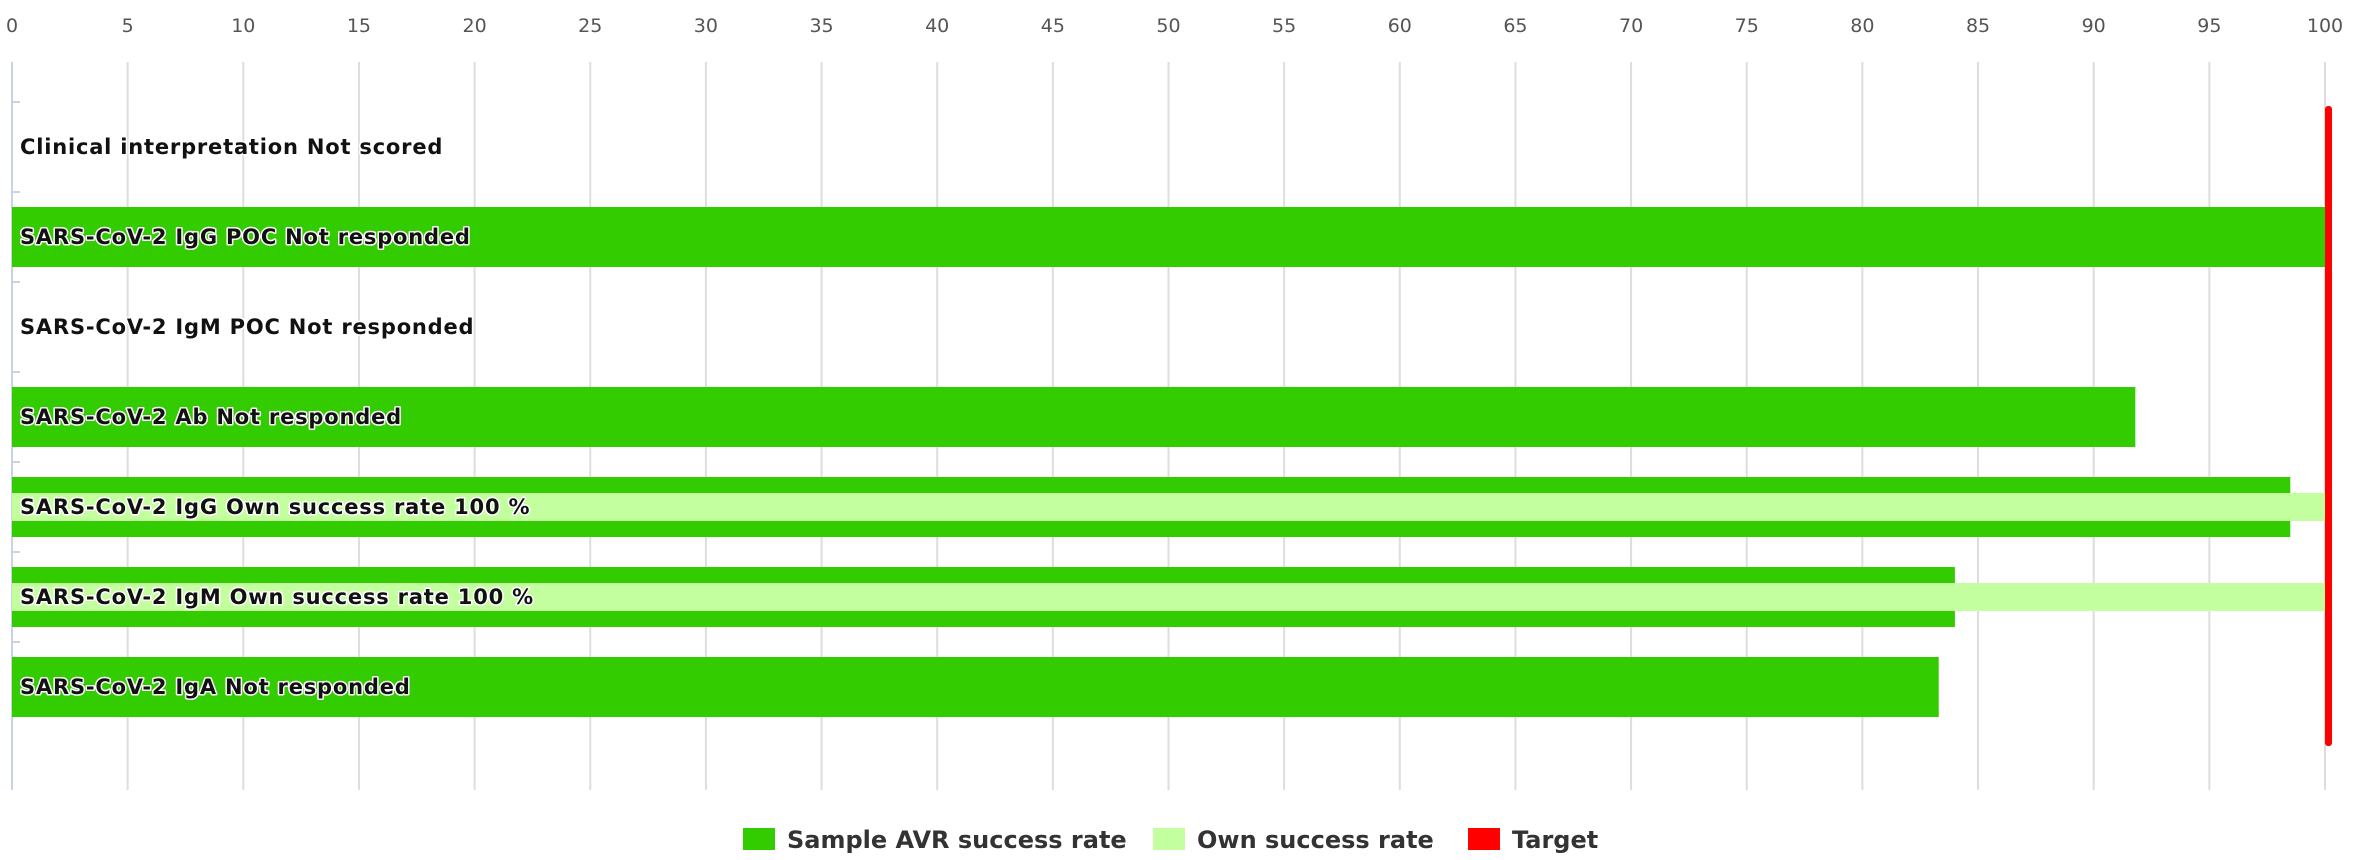 This screenshot has width=2357, height=860. I want to click on x-tick-label: 95, so click(2209, 26).